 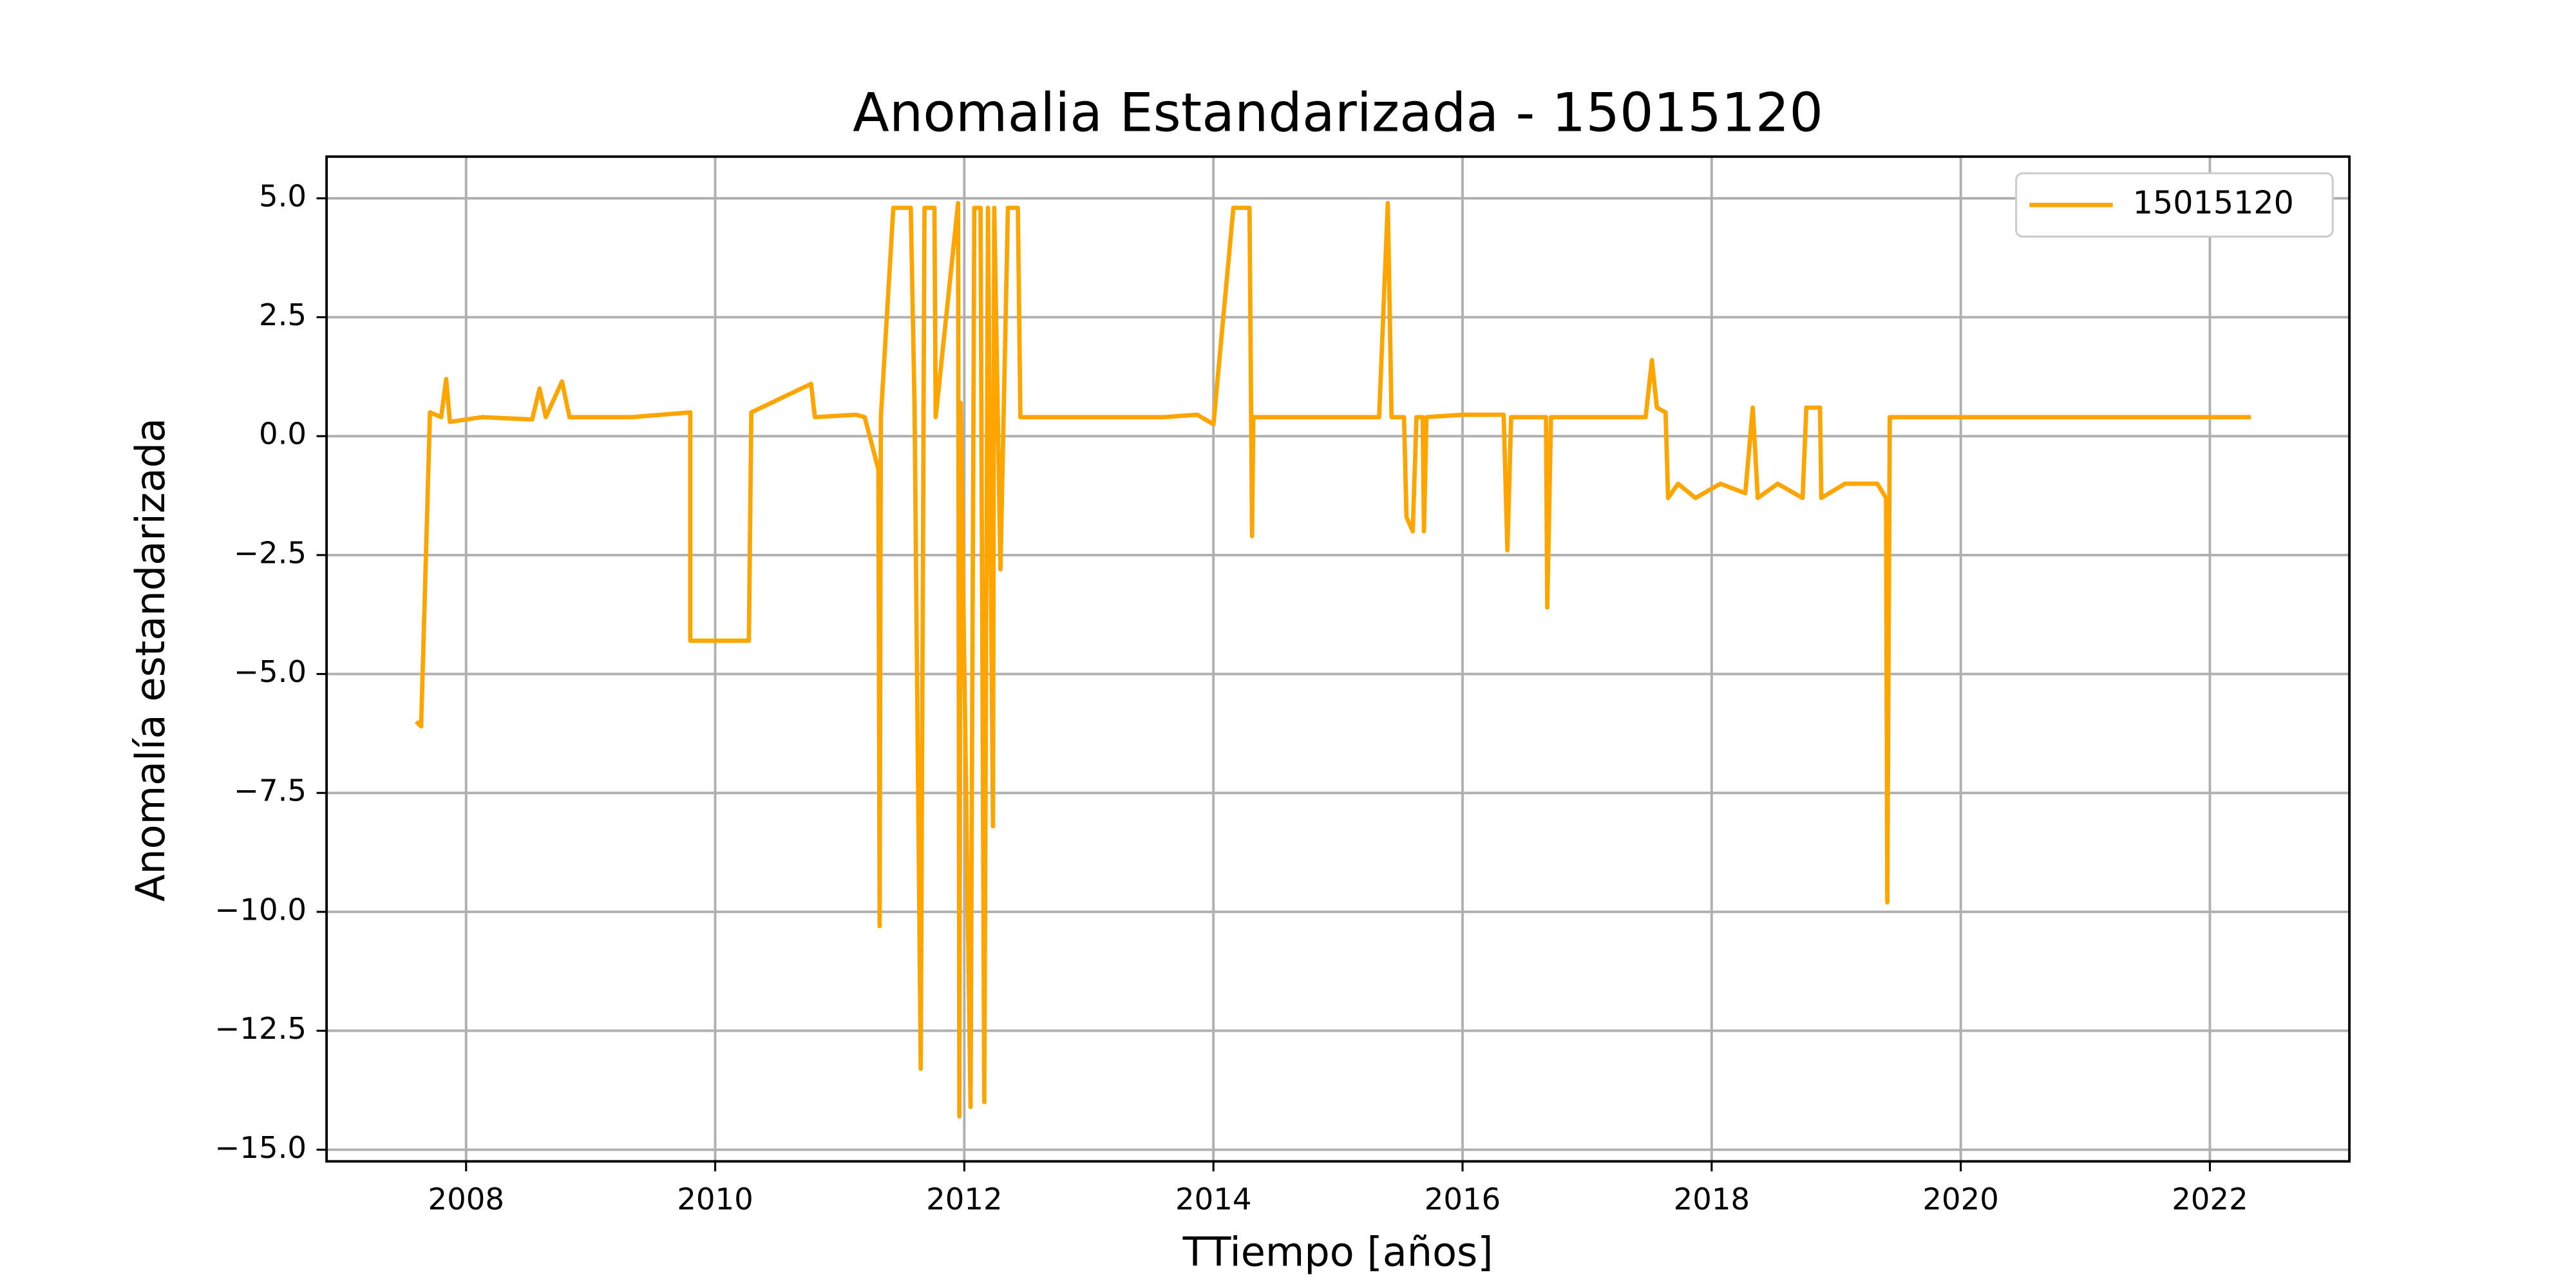 I want to click on legend: 15015120, so click(x=2174, y=205).